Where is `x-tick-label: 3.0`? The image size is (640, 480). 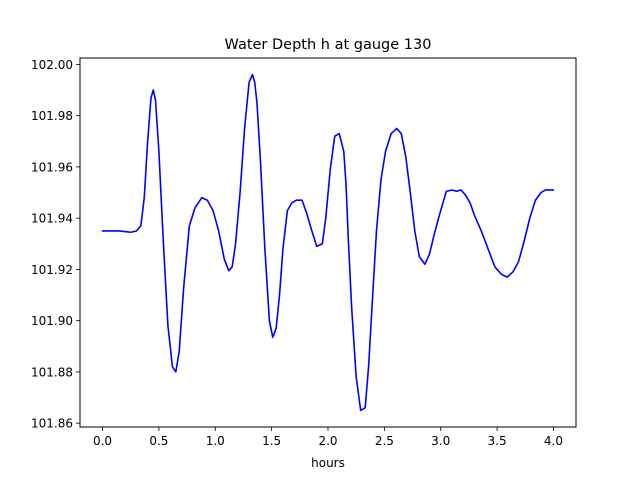 x-tick-label: 3.0 is located at coordinates (440, 441).